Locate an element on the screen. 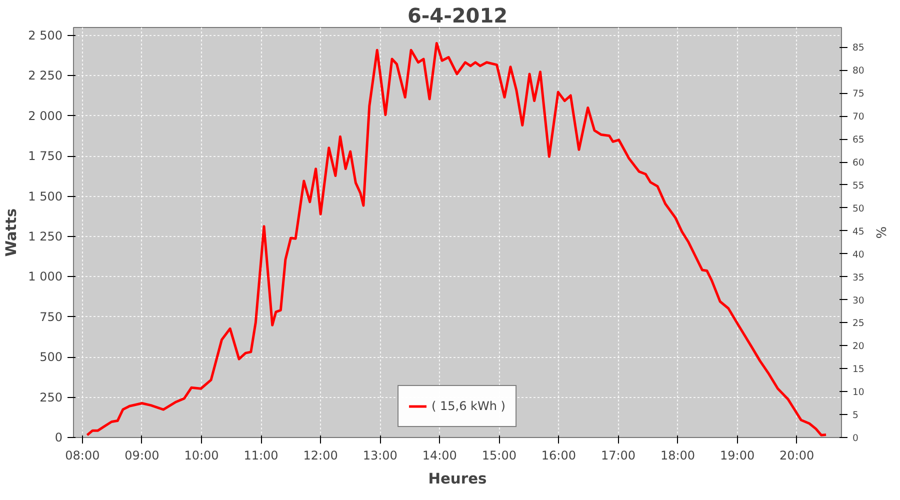 The height and width of the screenshot is (500, 900). y2-tick-label: 30 is located at coordinates (858, 300).